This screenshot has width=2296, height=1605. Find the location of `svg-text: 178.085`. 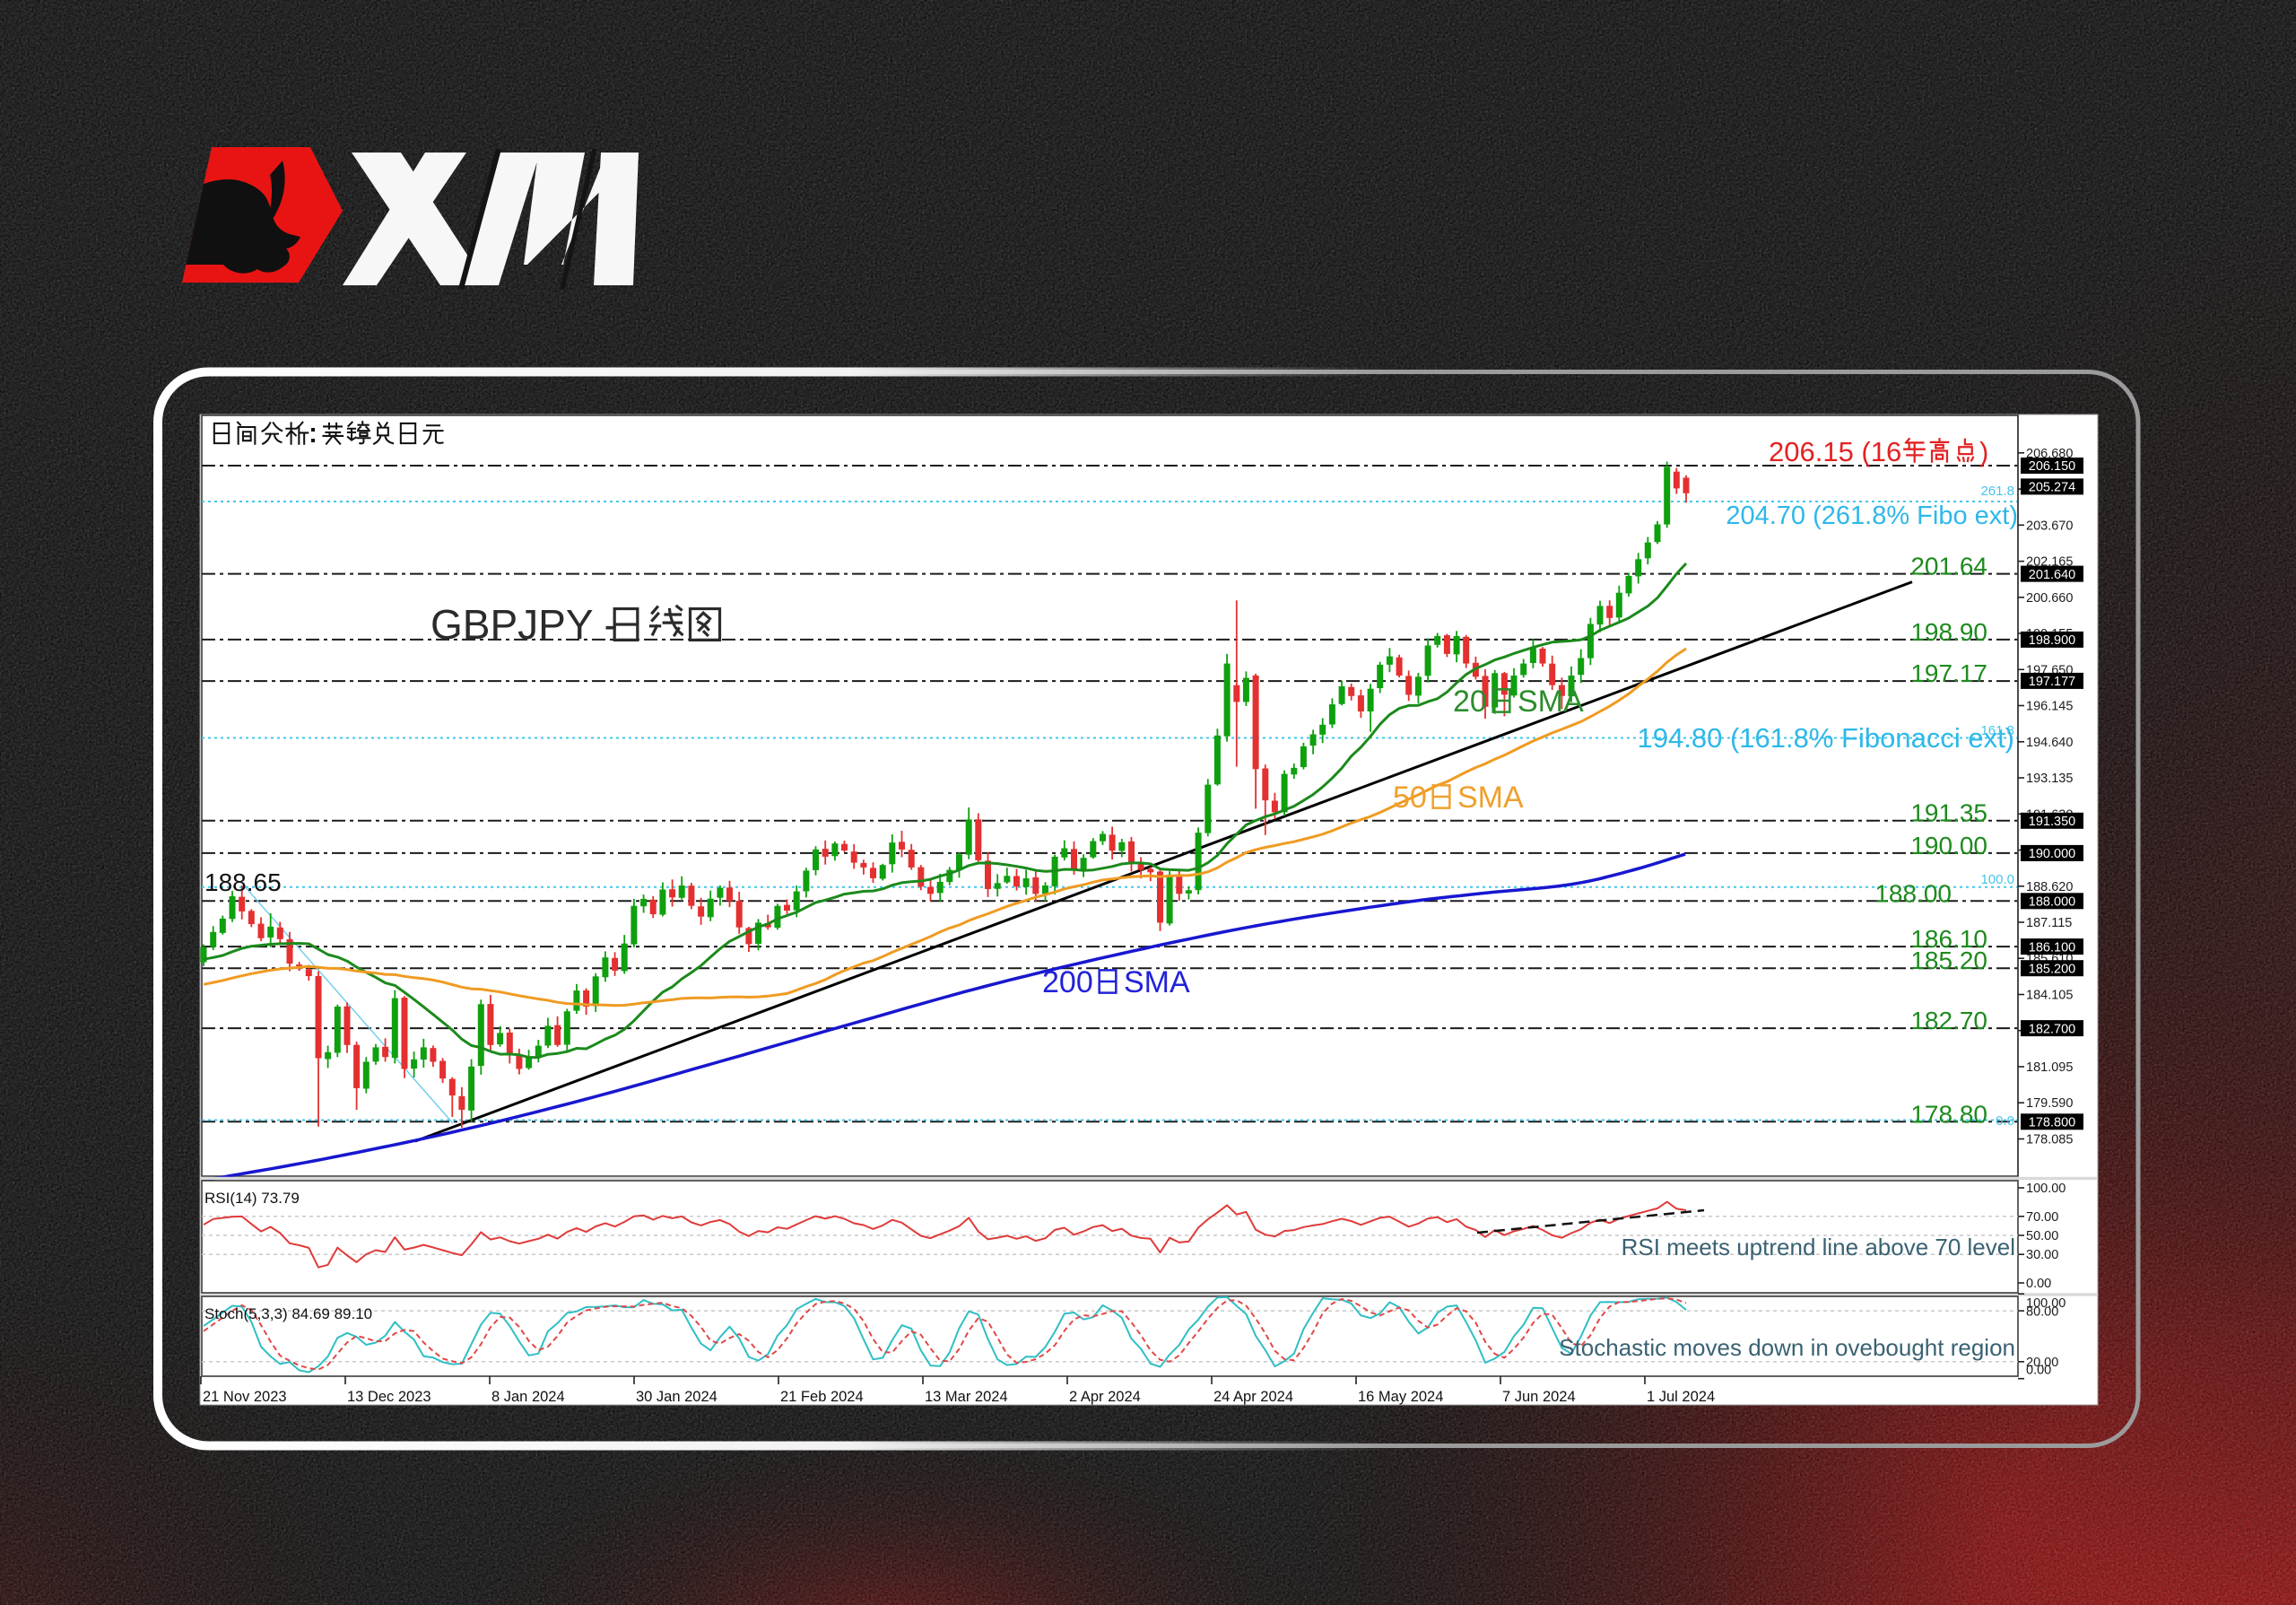

svg-text: 178.085 is located at coordinates (2049, 1139).